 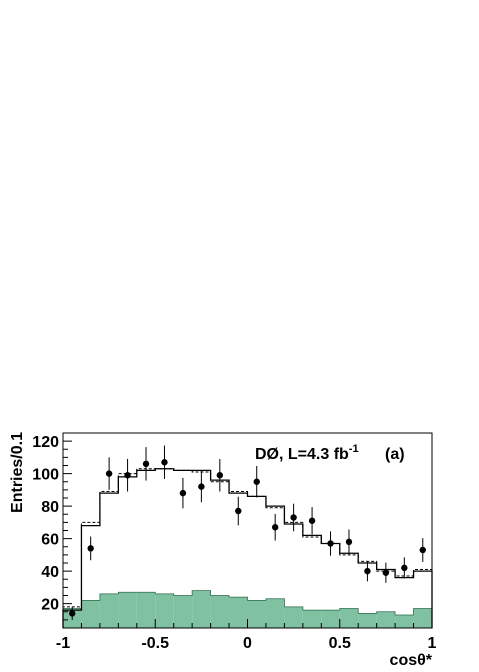 I want to click on y-tick-label: 120, so click(x=45, y=442).